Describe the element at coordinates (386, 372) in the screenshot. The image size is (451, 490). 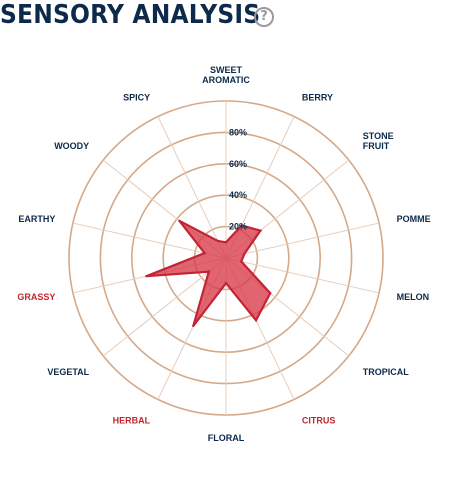
I see `axis-label-tropical: TROPICAL` at that location.